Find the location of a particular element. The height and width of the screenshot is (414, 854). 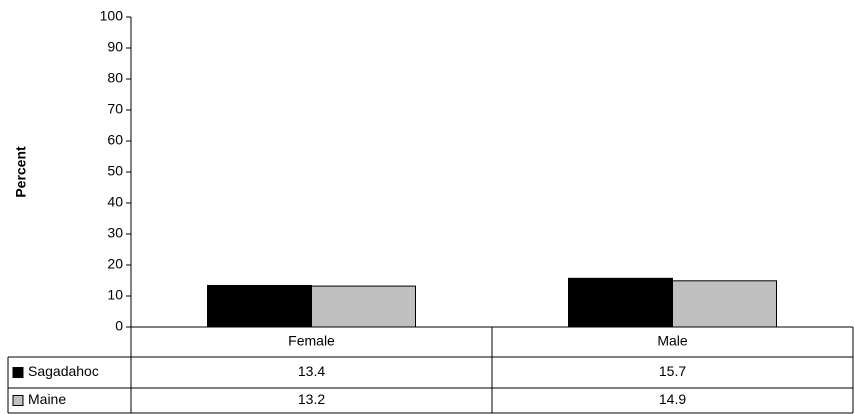

legend-label: Sagadahoc is located at coordinates (63, 371).